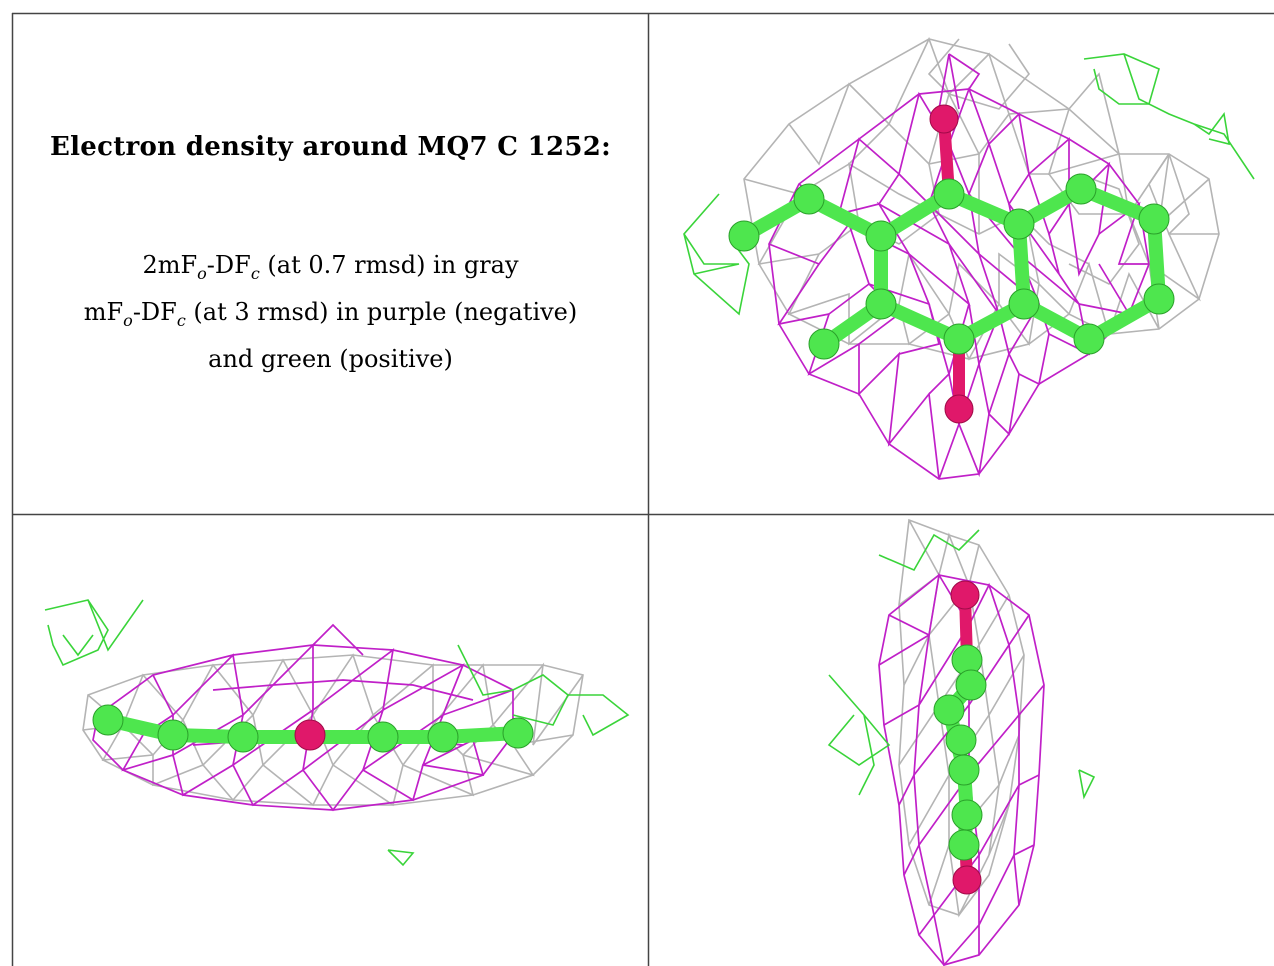 The height and width of the screenshot is (966, 1274). I want to click on purple-mesh, so click(303, 717).